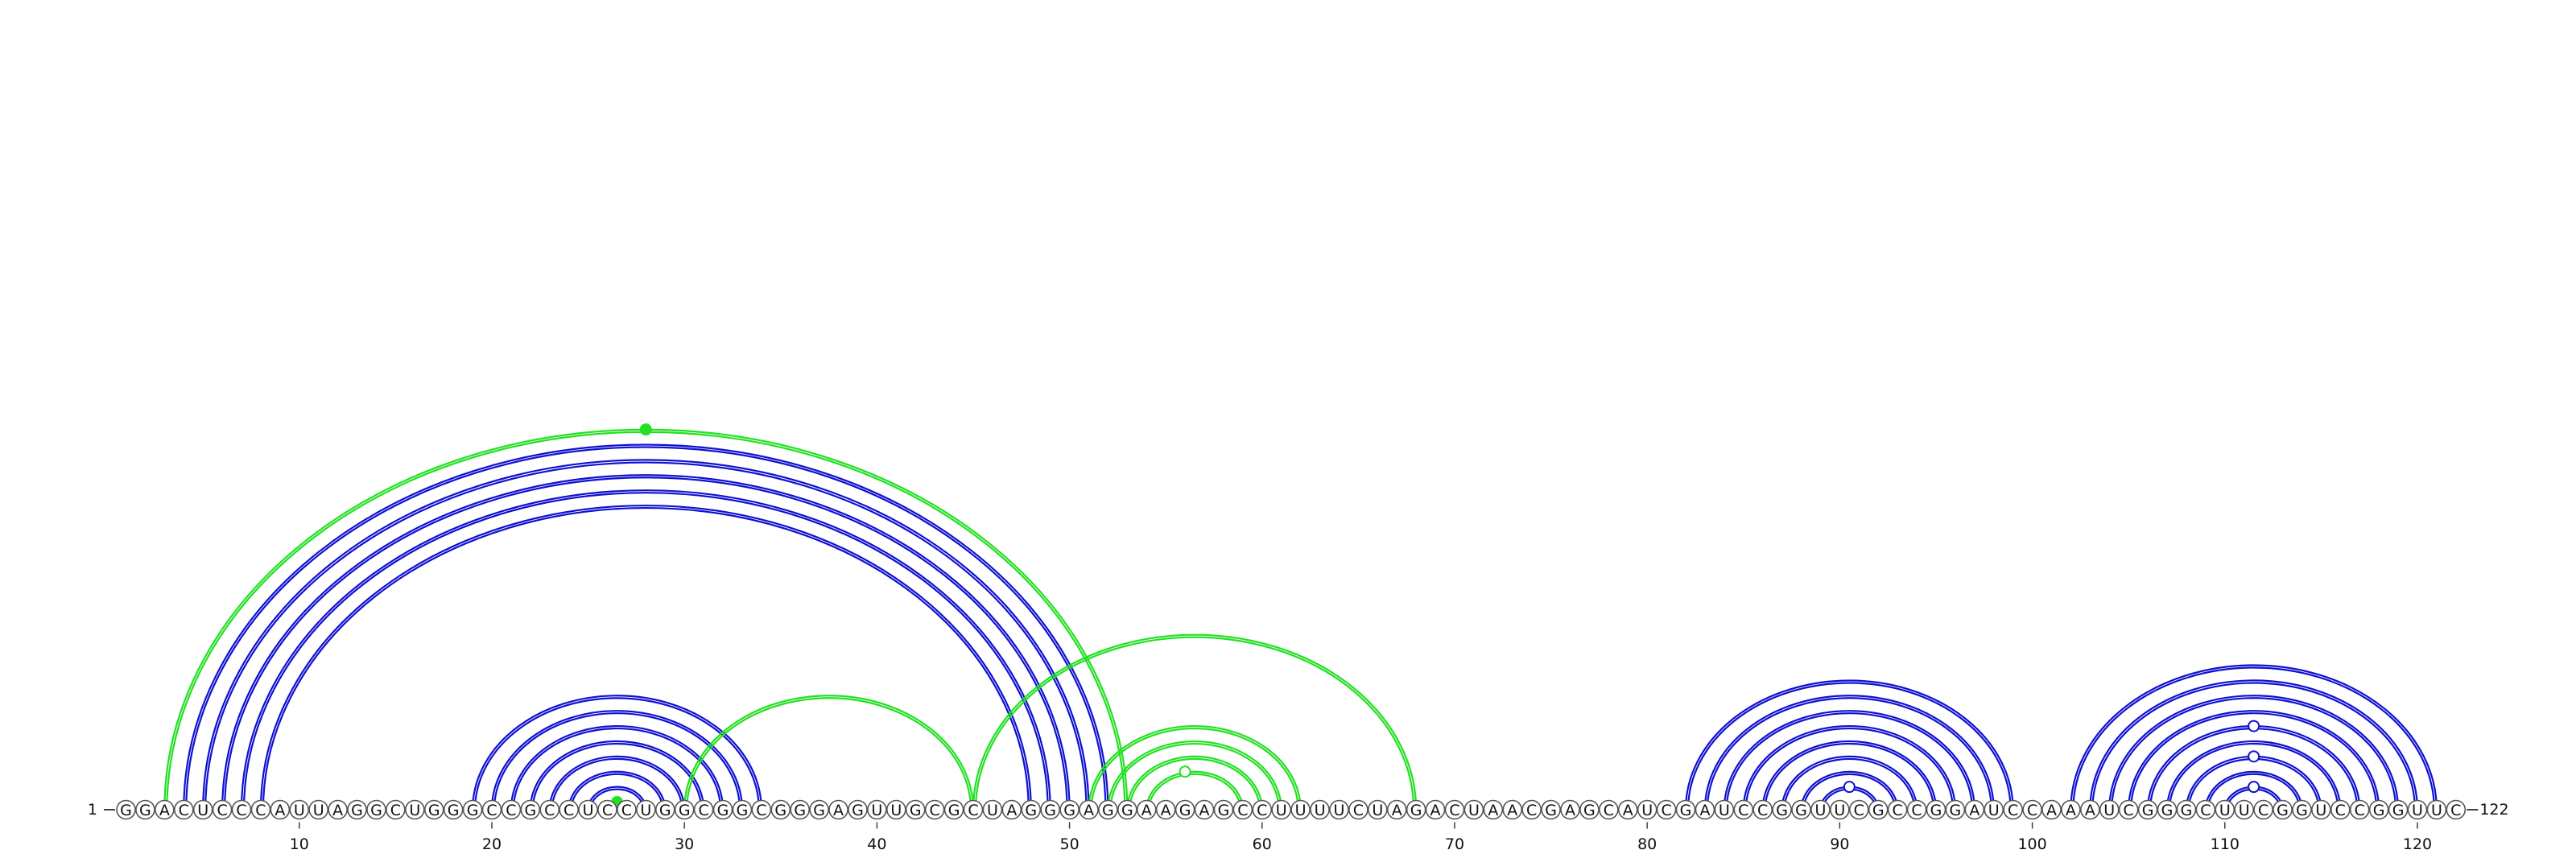 The image size is (2576, 858). I want to click on nucleotide: U, so click(588, 809).